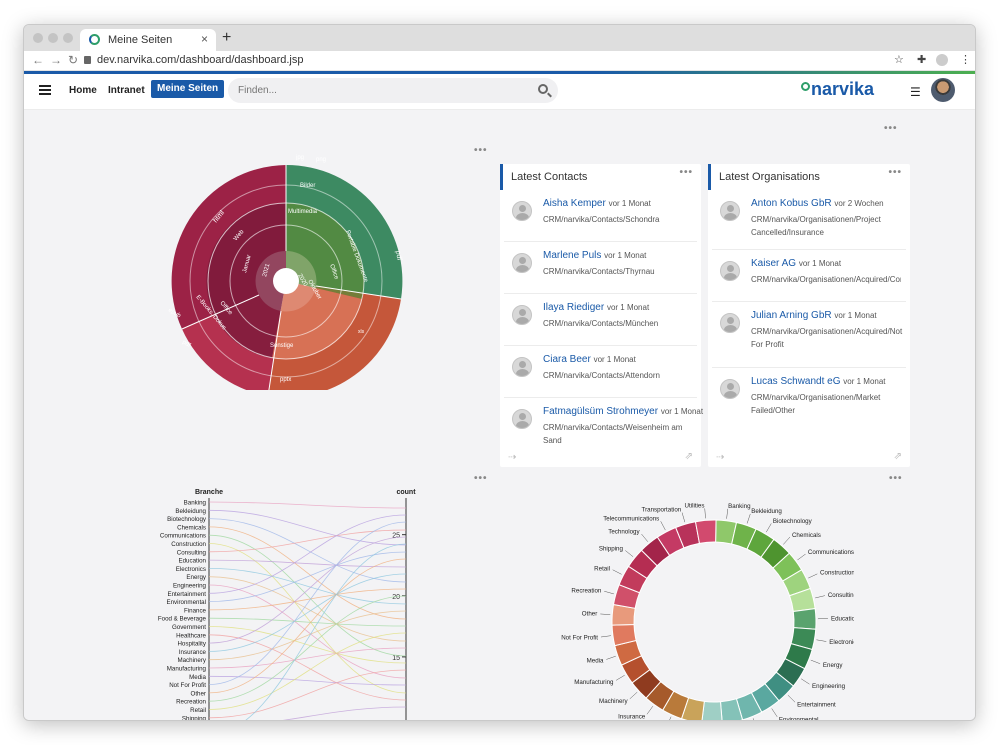  Describe the element at coordinates (891, 128) in the screenshot. I see `widget-menu-icon: •••` at that location.